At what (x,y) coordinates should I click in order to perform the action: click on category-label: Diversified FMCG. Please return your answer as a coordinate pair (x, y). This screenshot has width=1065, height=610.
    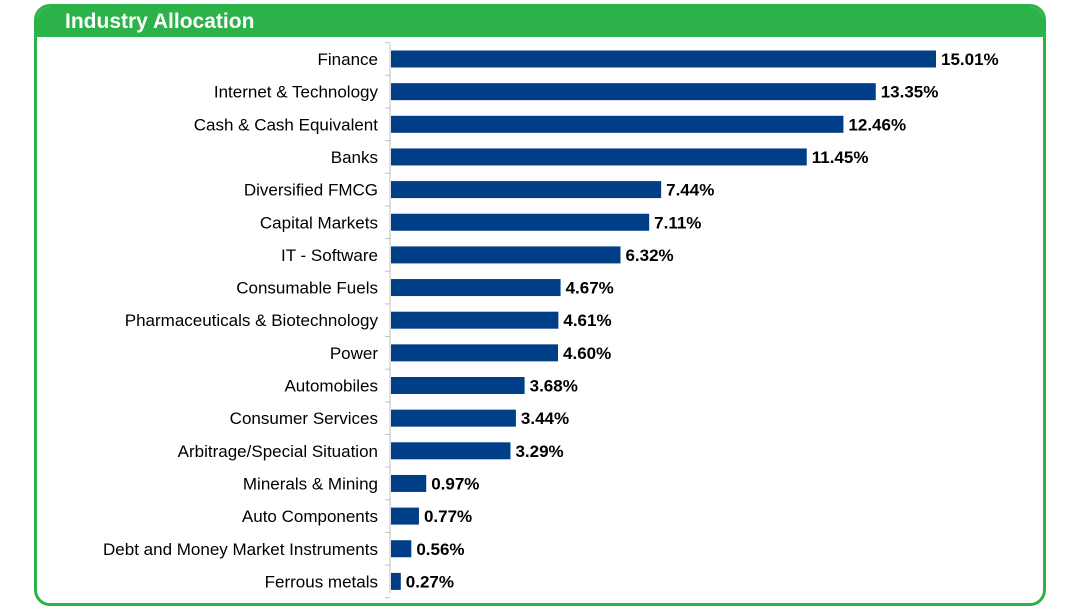
    Looking at the image, I should click on (311, 190).